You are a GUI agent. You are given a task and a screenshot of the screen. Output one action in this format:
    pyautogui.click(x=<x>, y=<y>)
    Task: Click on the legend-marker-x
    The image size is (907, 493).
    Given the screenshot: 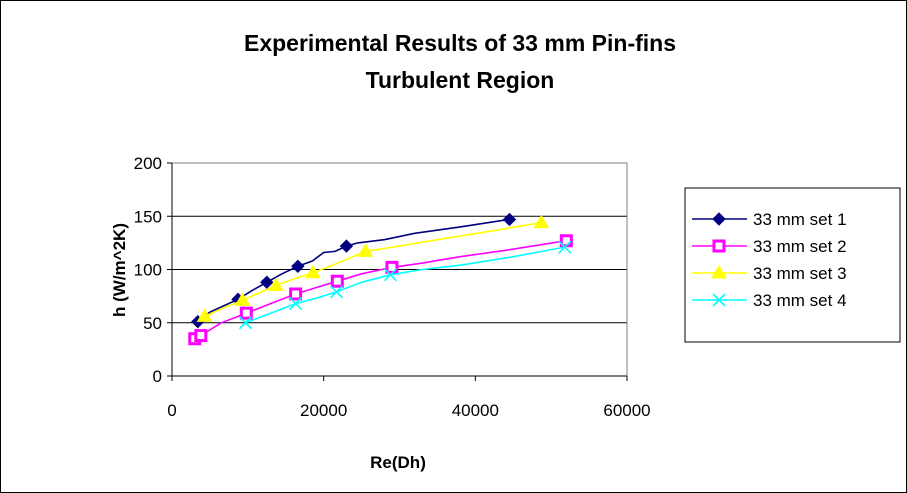 What is the action you would take?
    pyautogui.click(x=719, y=300)
    